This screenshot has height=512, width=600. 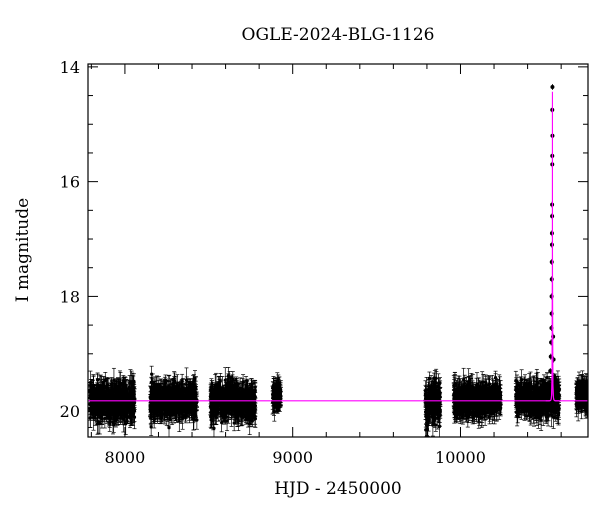 What do you see at coordinates (338, 35) in the screenshot?
I see `chart-title: OGLE-2024-BLG-1126` at bounding box center [338, 35].